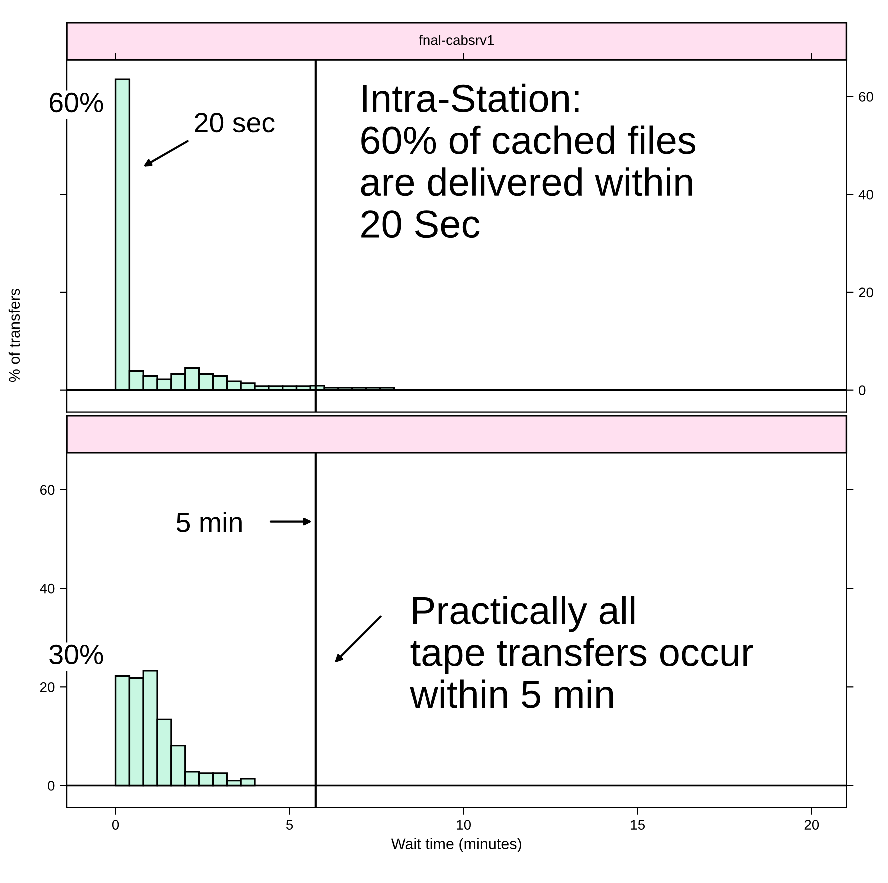 The image size is (888, 883). What do you see at coordinates (638, 825) in the screenshot?
I see `x-tick-label: 15` at bounding box center [638, 825].